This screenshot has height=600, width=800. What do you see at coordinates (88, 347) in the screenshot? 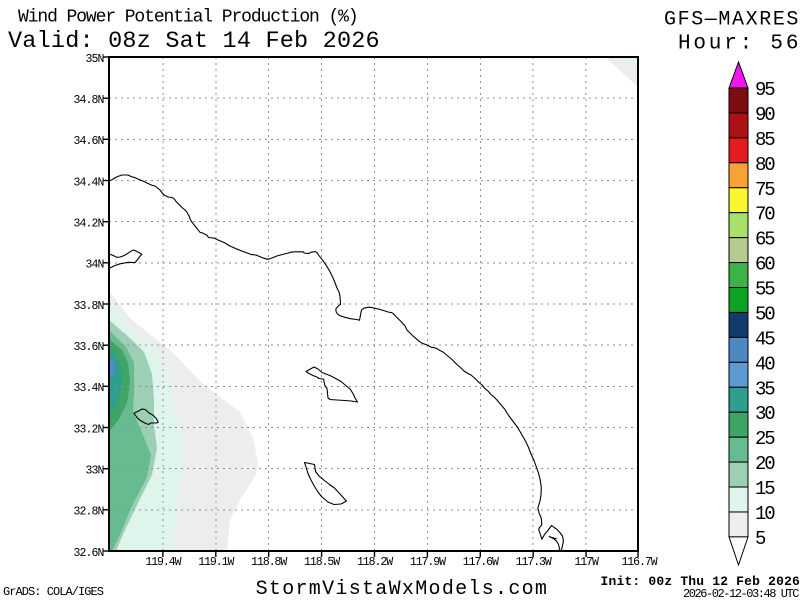
I see `svg-text: 33.6N` at bounding box center [88, 347].